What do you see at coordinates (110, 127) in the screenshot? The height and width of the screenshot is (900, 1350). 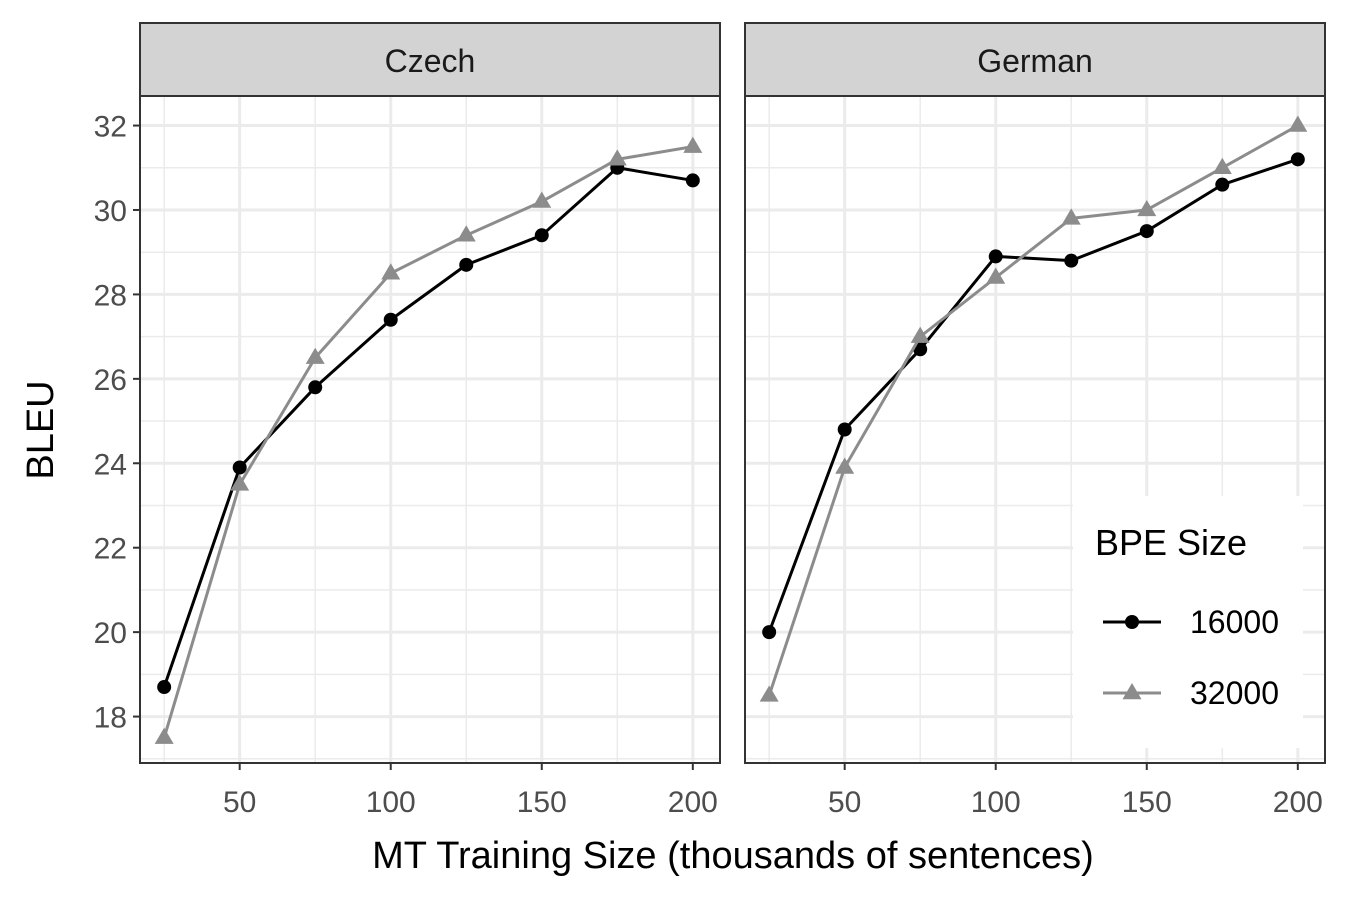 I see `y-tick-label: 32` at bounding box center [110, 127].